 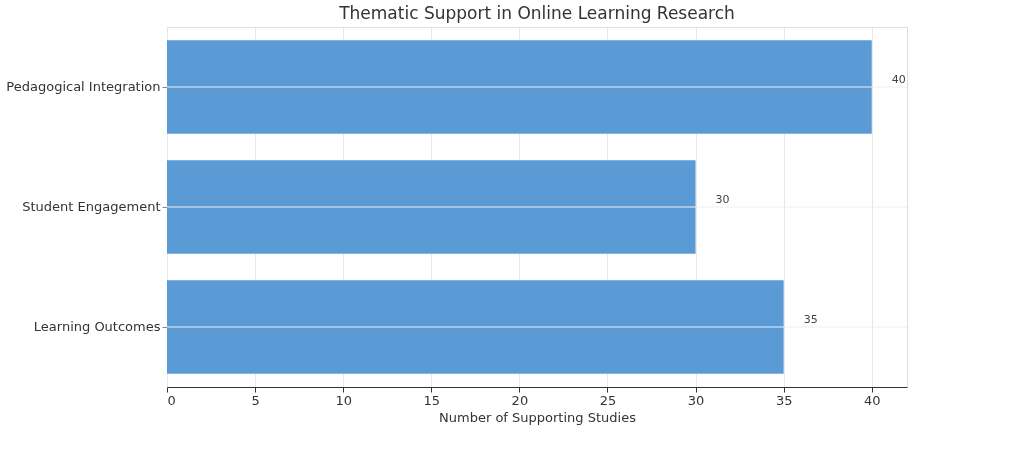 I want to click on x-tick-label: 40, so click(x=872, y=400).